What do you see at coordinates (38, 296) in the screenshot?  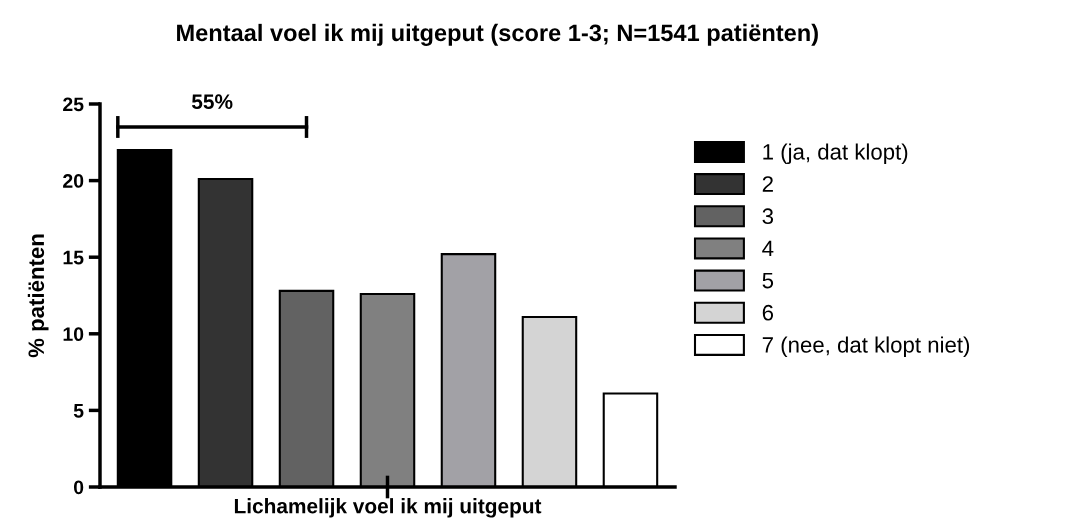 I see `y-axis-title: % patiënten` at bounding box center [38, 296].